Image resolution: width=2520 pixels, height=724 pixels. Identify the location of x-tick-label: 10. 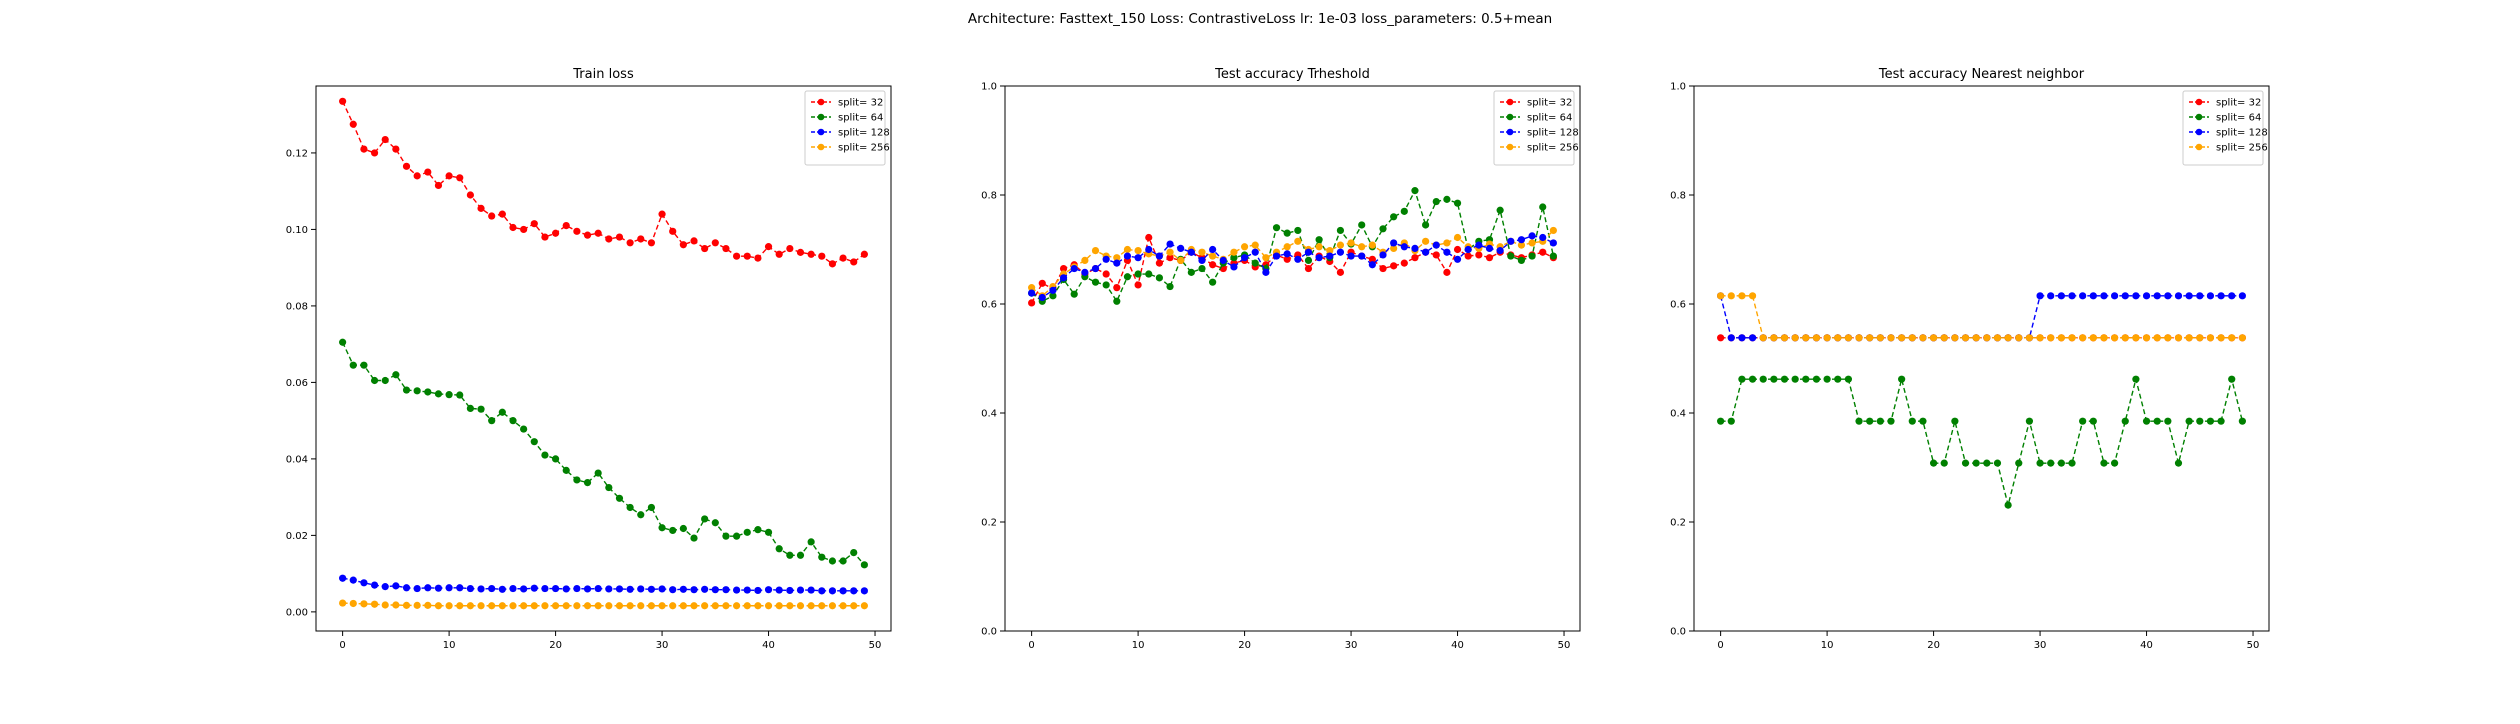
(449, 645).